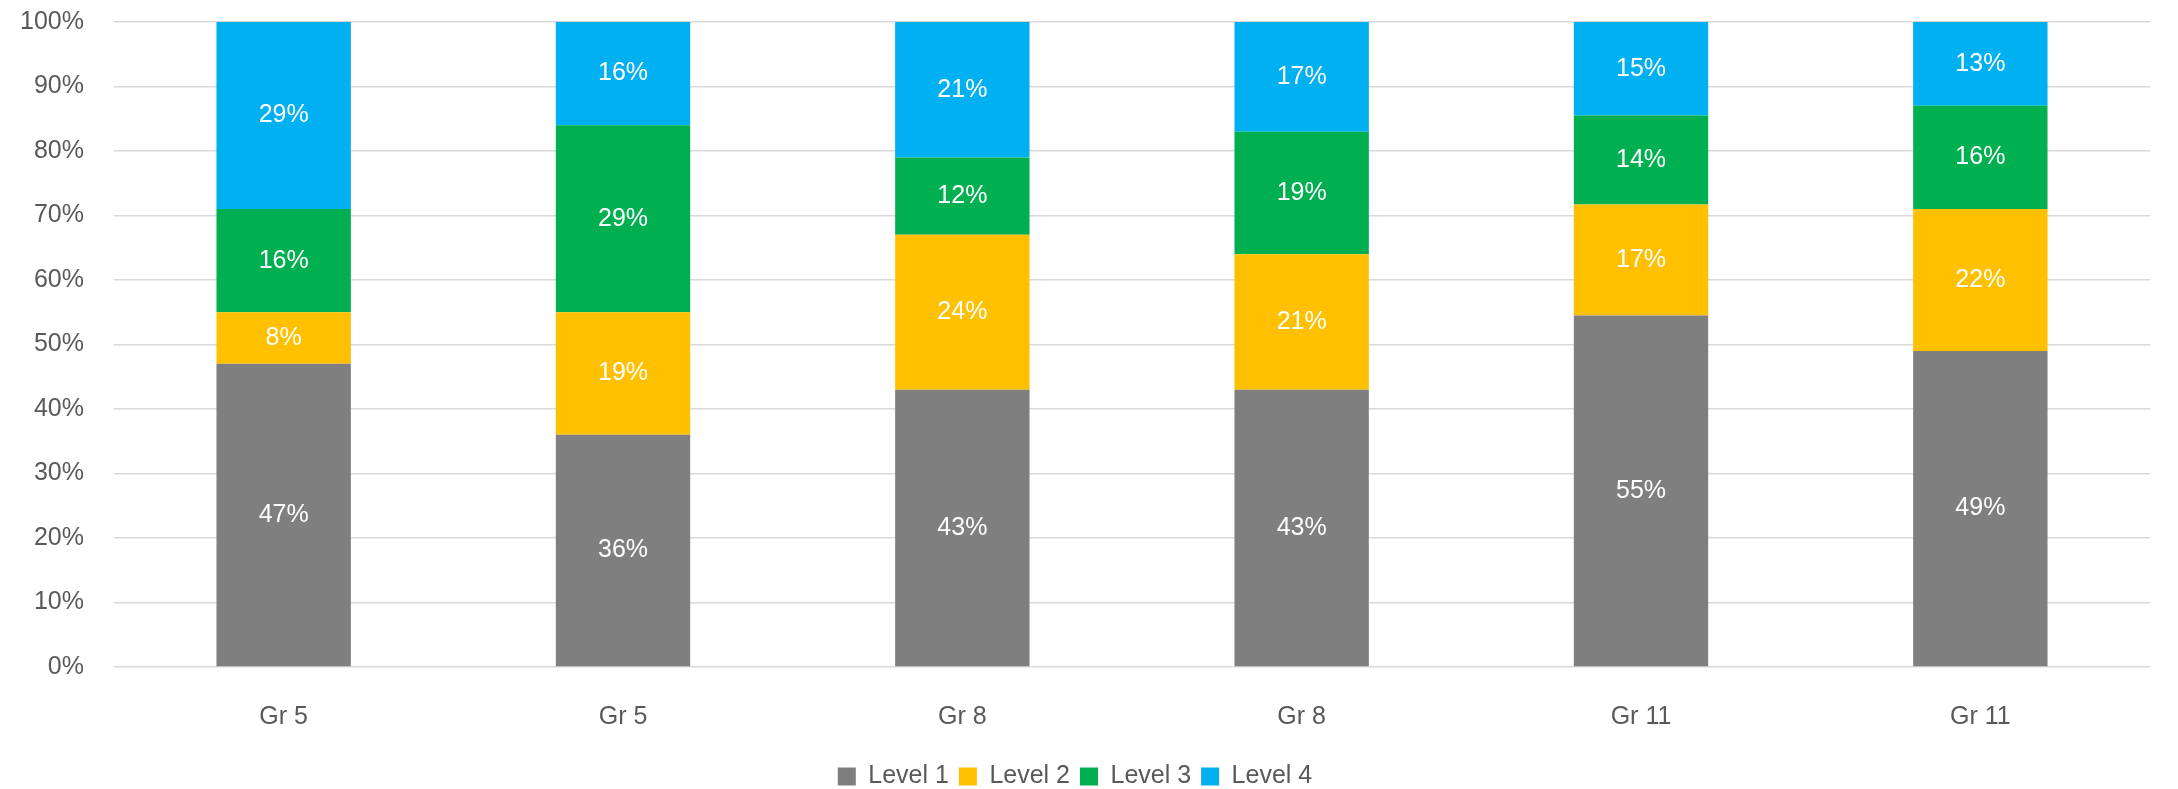  I want to click on data-label: 36%, so click(623, 548).